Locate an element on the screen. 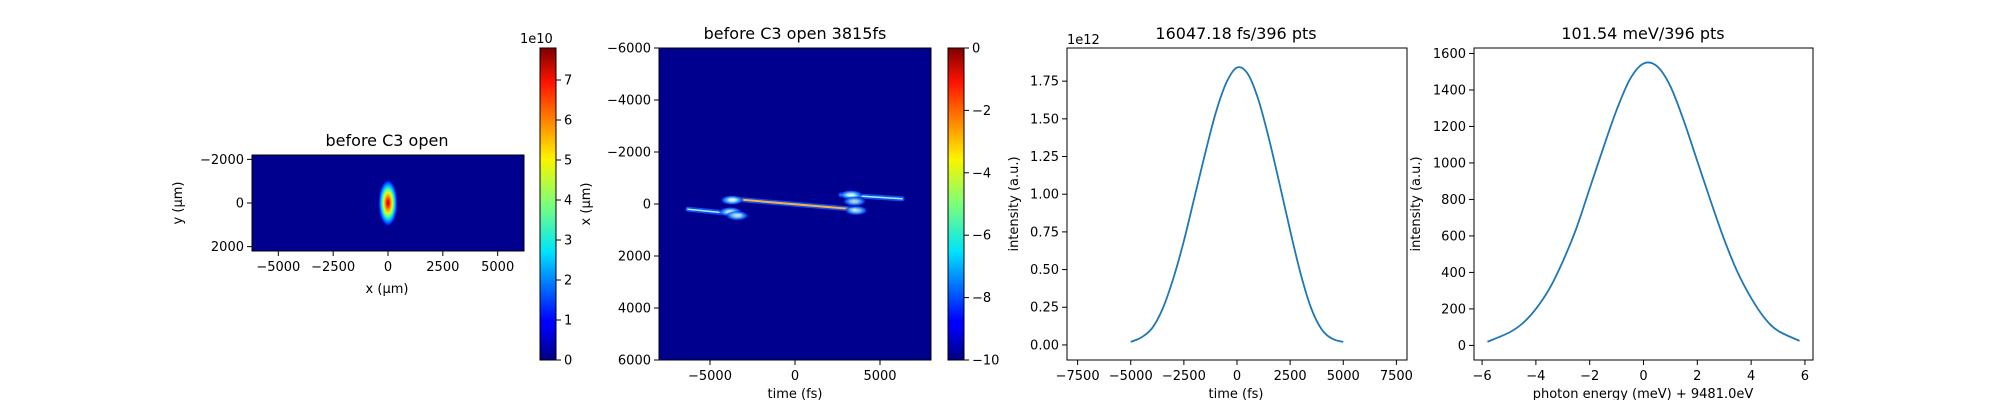  x-tick-label: 2 is located at coordinates (1697, 376).